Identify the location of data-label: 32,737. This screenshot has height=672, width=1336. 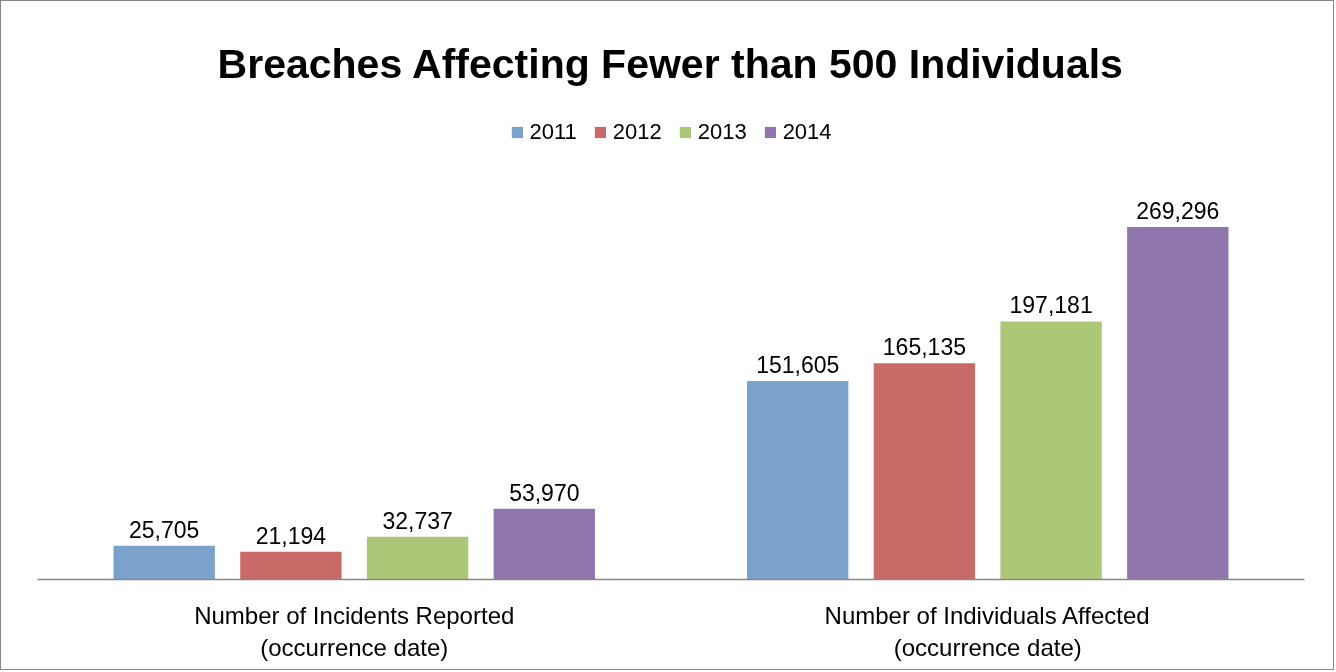
(417, 520).